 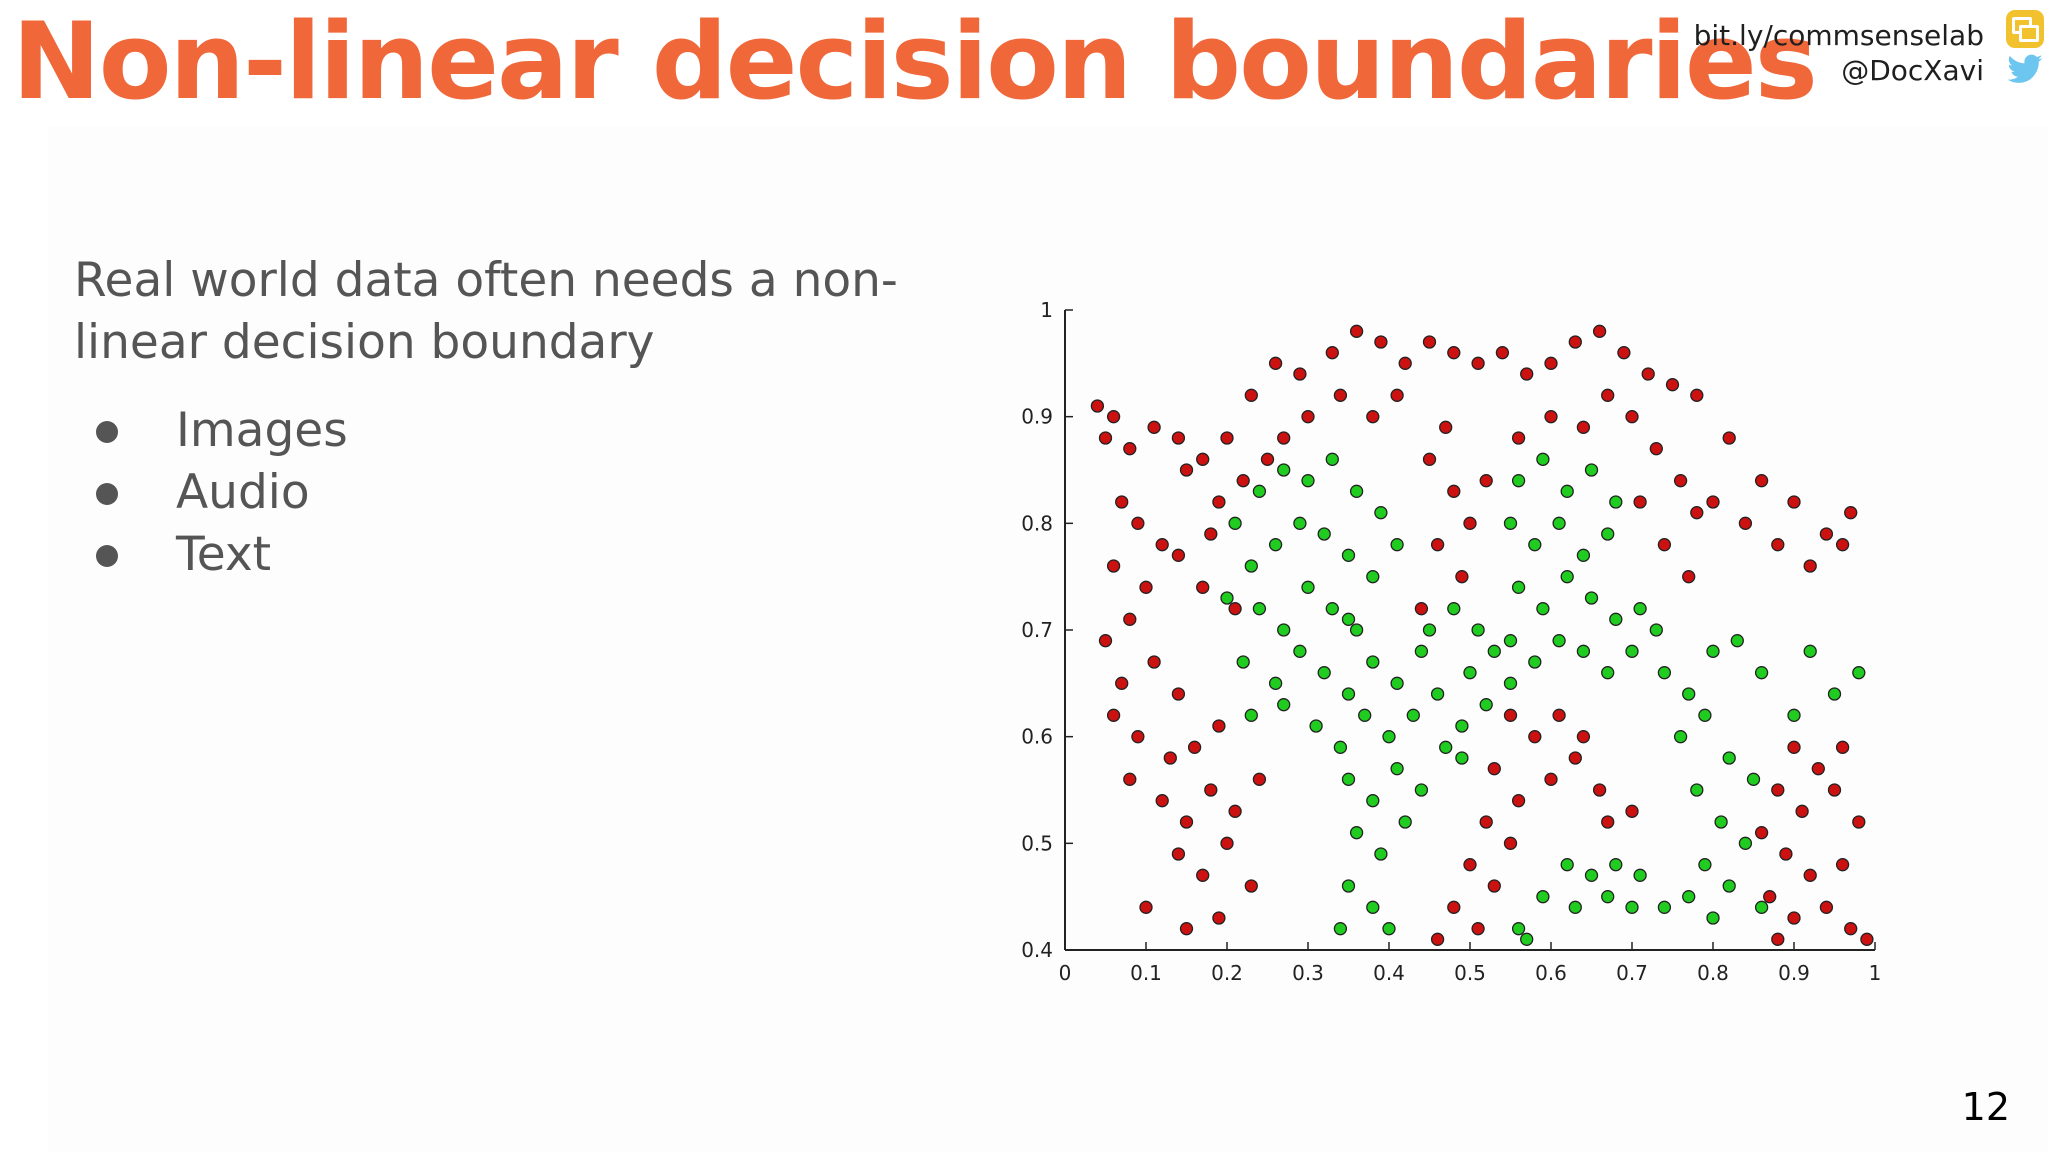 I want to click on twitter-bird-icon, so click(x=2025, y=68).